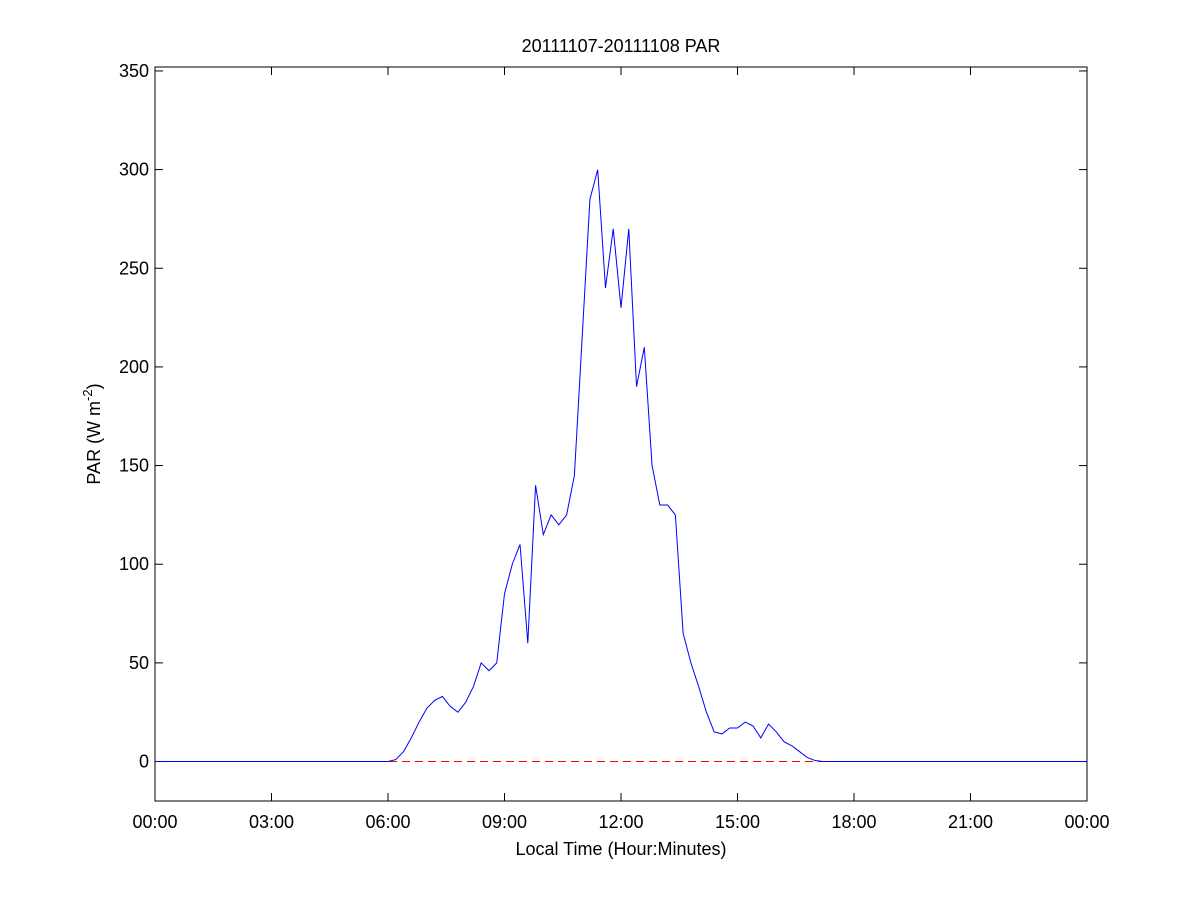  Describe the element at coordinates (94, 443) in the screenshot. I see `y-axis-label-text: PAR (W m` at that location.